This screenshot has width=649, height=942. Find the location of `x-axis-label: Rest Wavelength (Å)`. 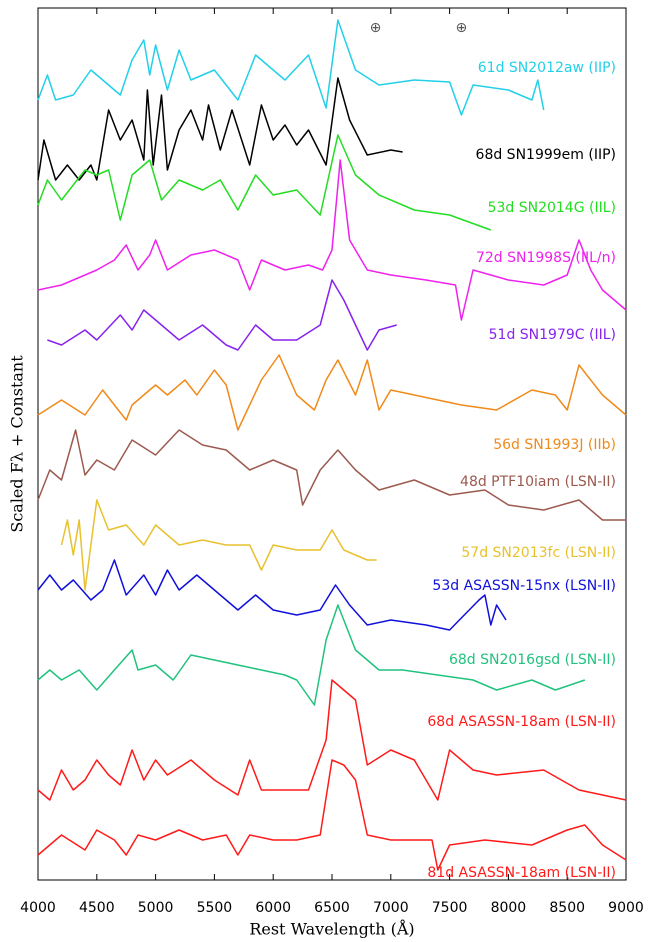

x-axis-label: Rest Wavelength (Å) is located at coordinates (331, 929).